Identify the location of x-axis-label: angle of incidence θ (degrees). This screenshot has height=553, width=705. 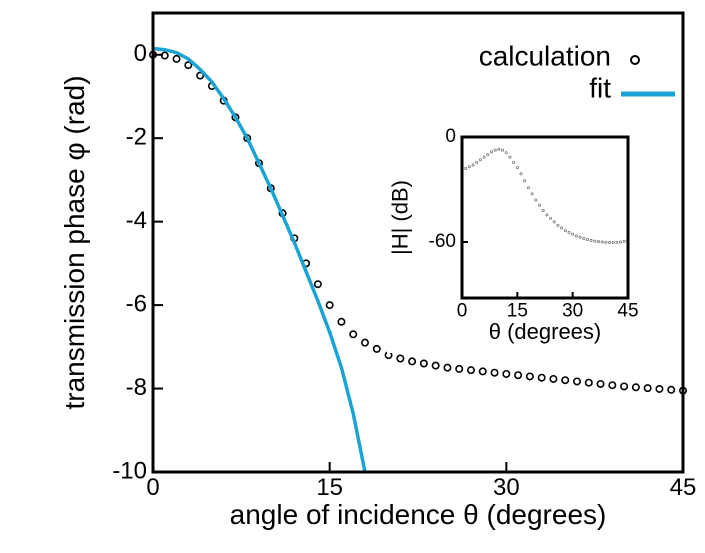
(418, 514).